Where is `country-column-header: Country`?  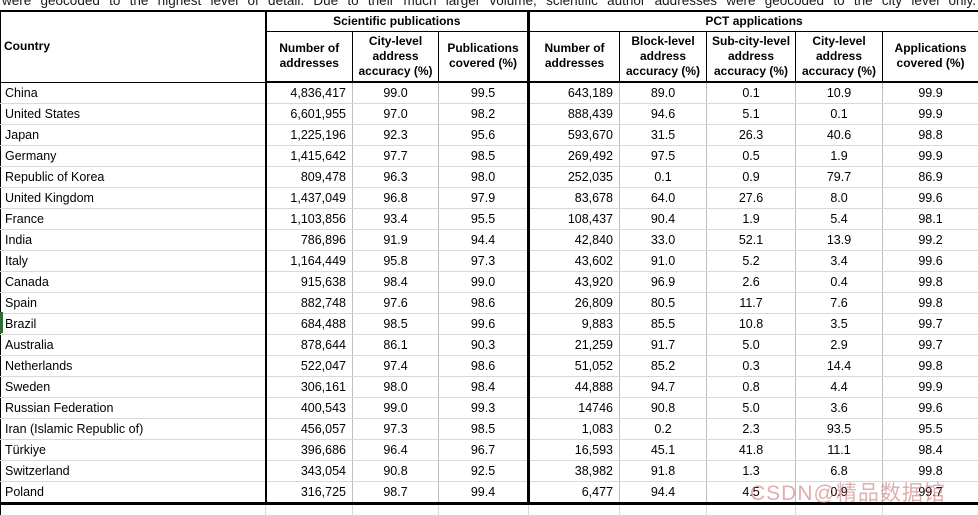
country-column-header: Country is located at coordinates (133, 46).